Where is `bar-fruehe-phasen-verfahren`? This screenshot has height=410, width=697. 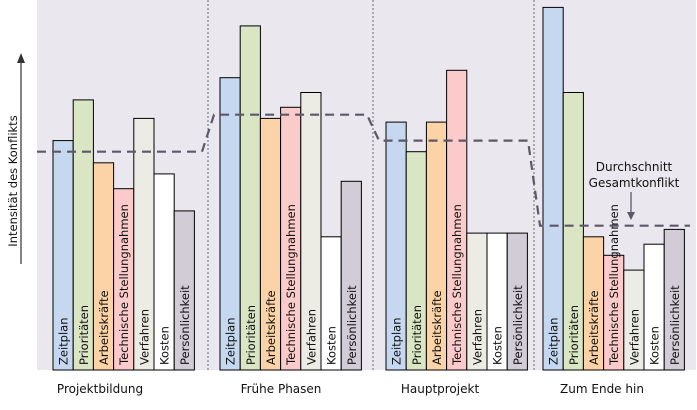 bar-fruehe-phasen-verfahren is located at coordinates (311, 231).